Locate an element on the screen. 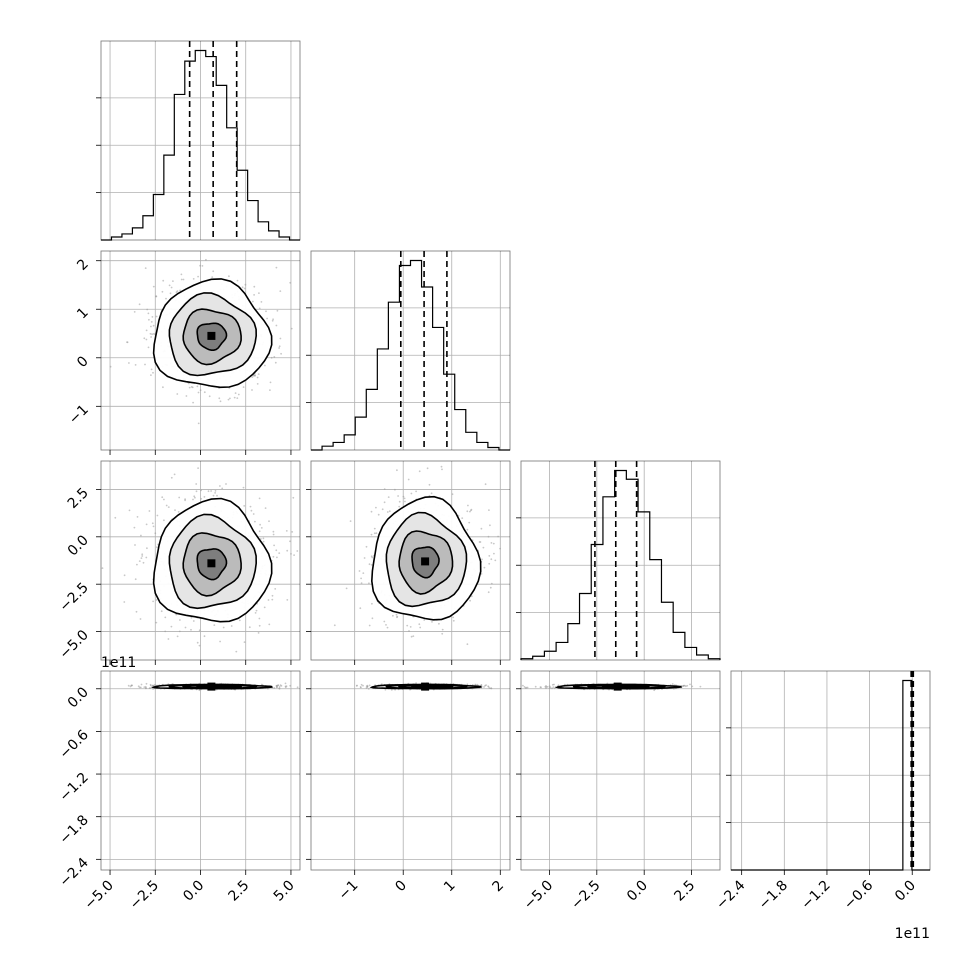 Image resolution: width=970 pixels, height=970 pixels. scatter-panel-r3-c2 is located at coordinates (410, 565).